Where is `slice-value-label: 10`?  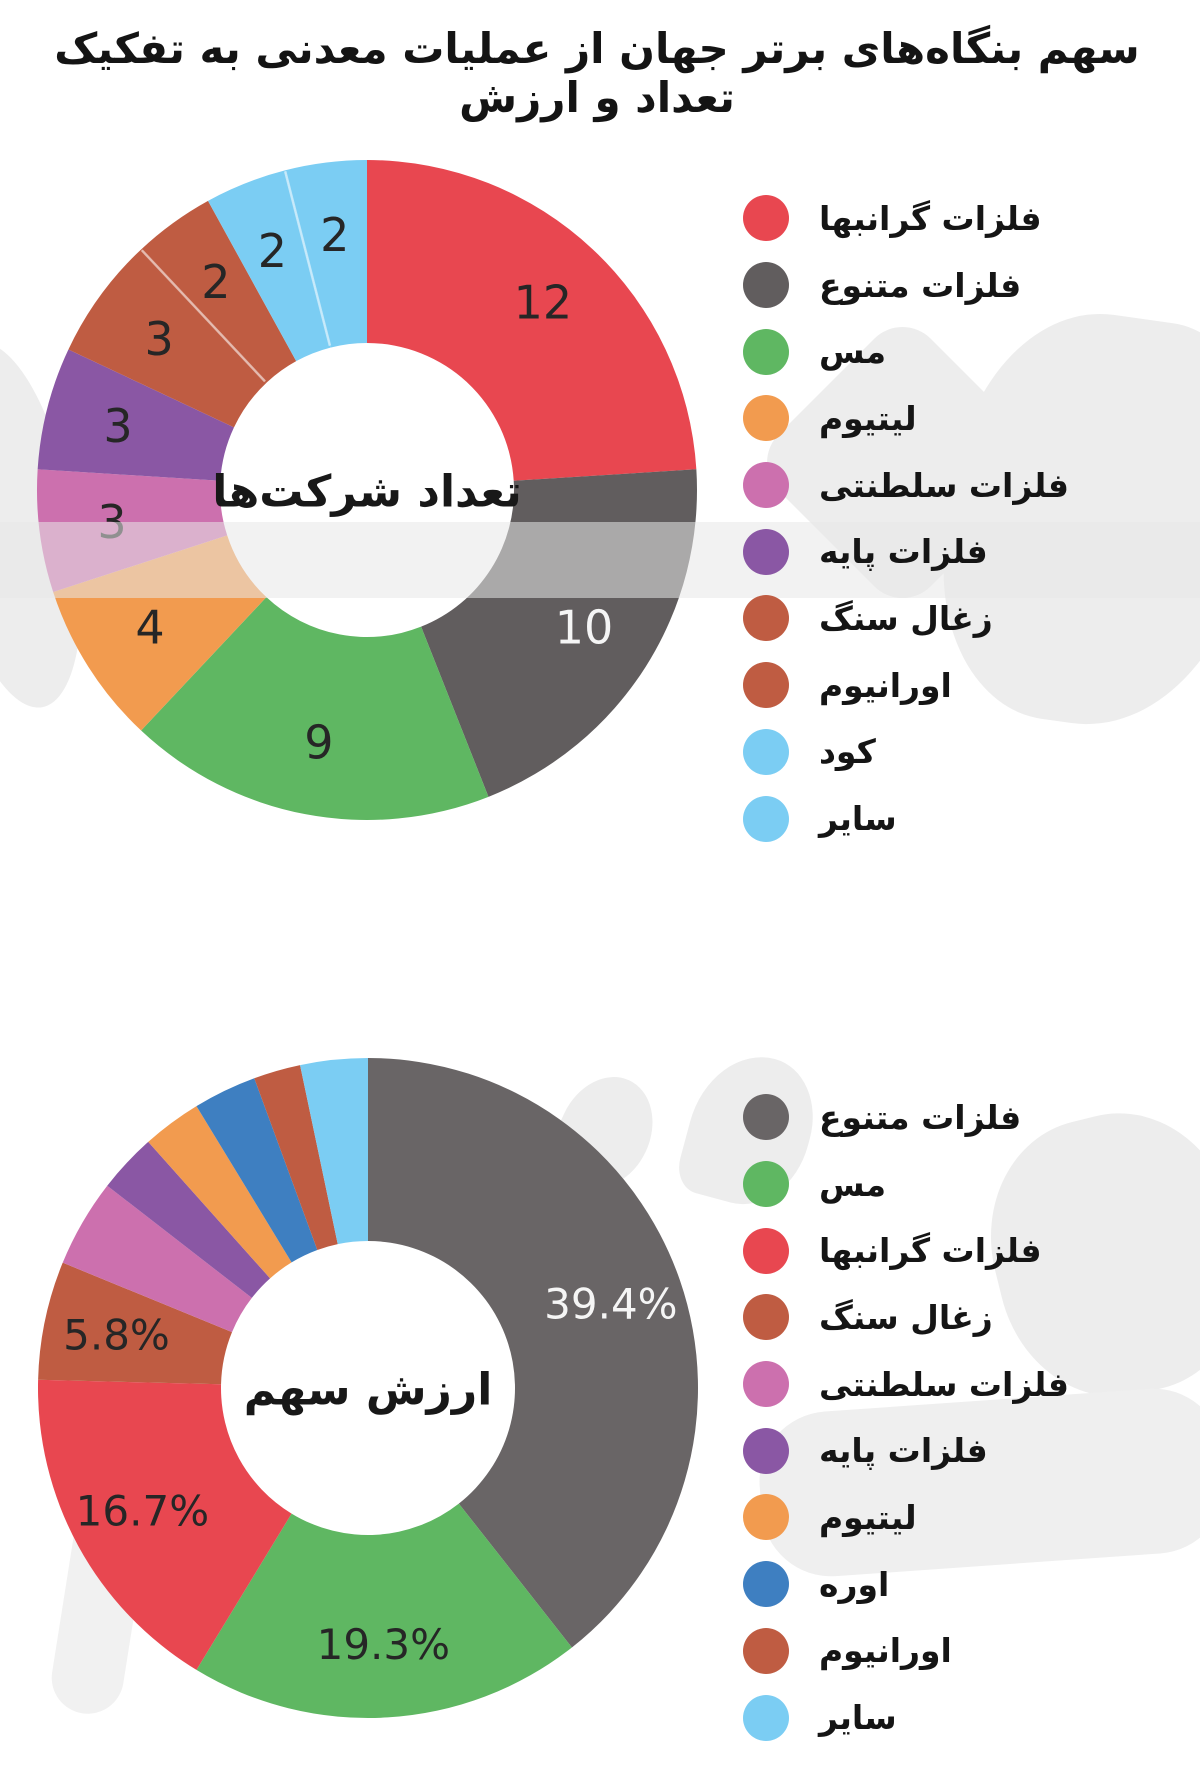
slice-value-label: 10 is located at coordinates (584, 628).